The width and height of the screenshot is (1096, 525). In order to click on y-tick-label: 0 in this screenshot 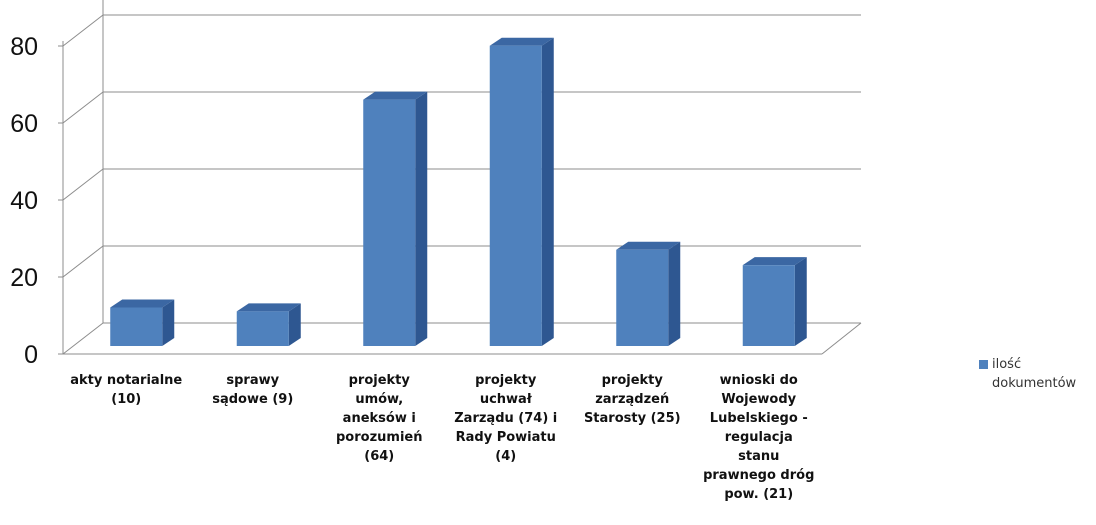, I will do `click(31, 355)`.